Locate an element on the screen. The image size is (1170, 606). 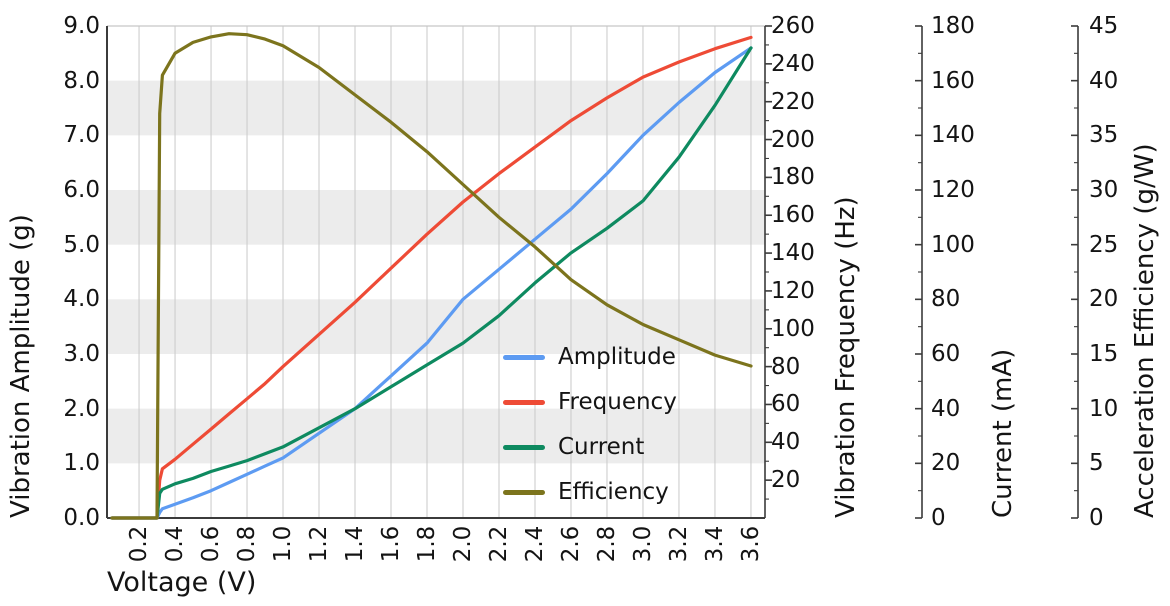
efficiency-axis is located at coordinates (1075, 272).